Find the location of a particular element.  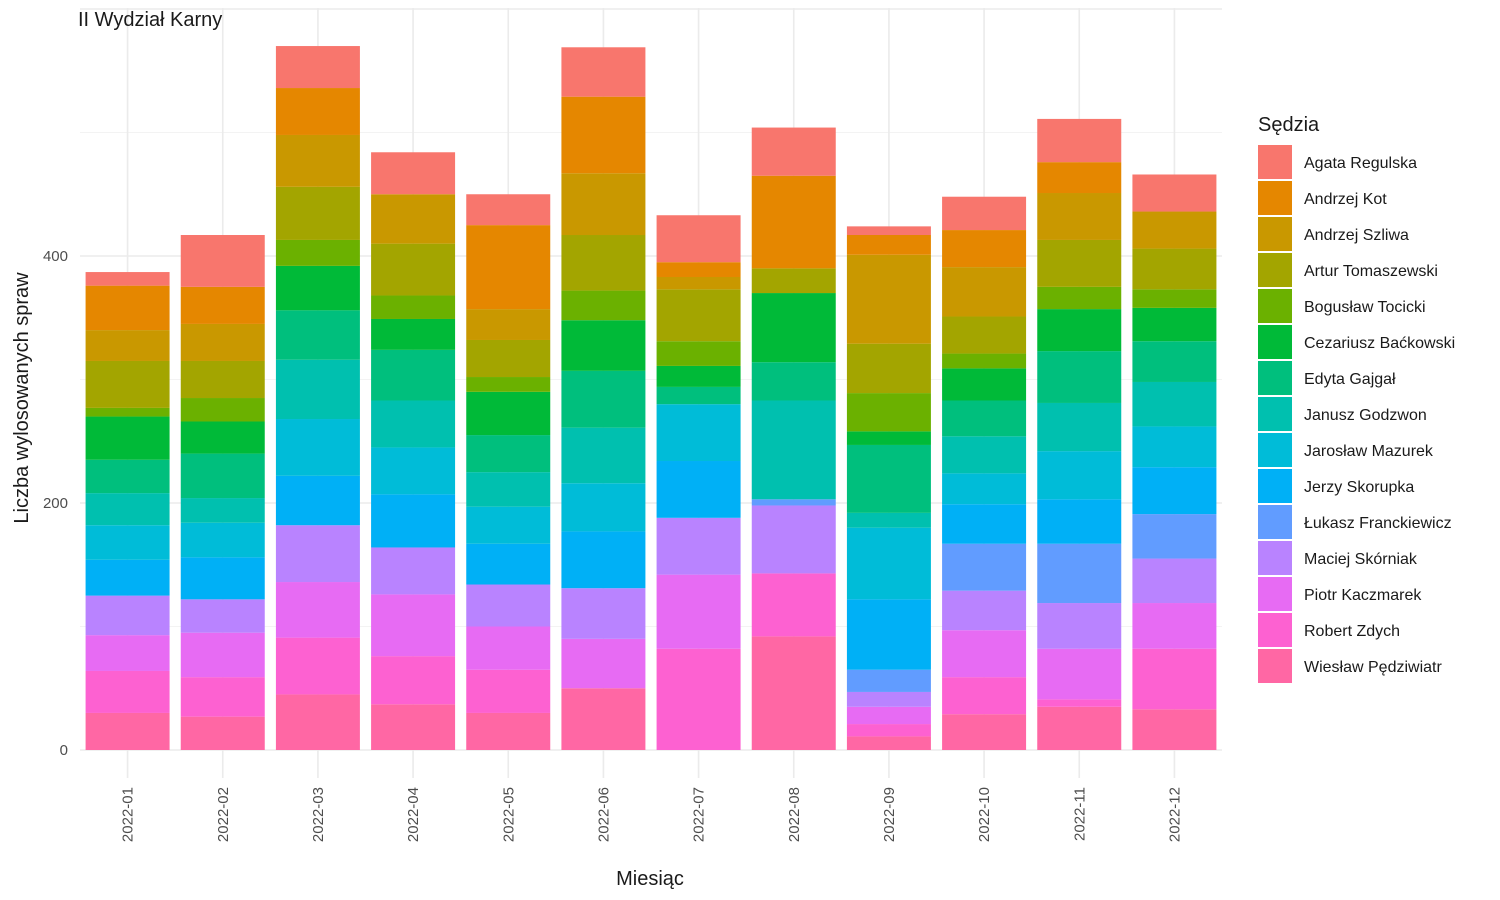

legend-label: Agata Regulska is located at coordinates (1360, 163).